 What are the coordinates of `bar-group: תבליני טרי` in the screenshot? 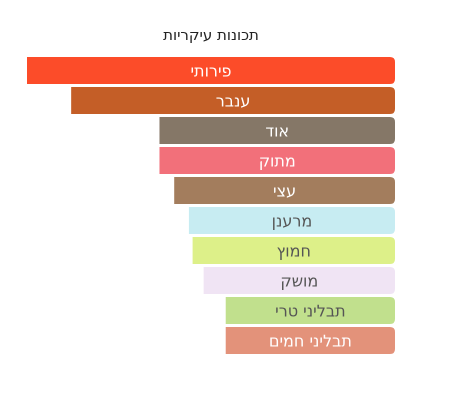 It's located at (310, 310).